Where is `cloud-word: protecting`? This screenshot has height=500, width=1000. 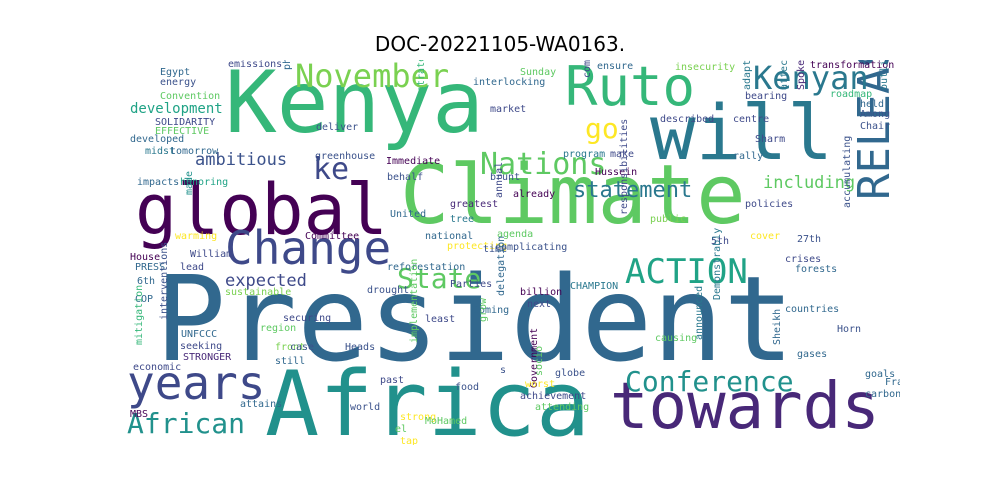
cloud-word: protecting is located at coordinates (477, 246).